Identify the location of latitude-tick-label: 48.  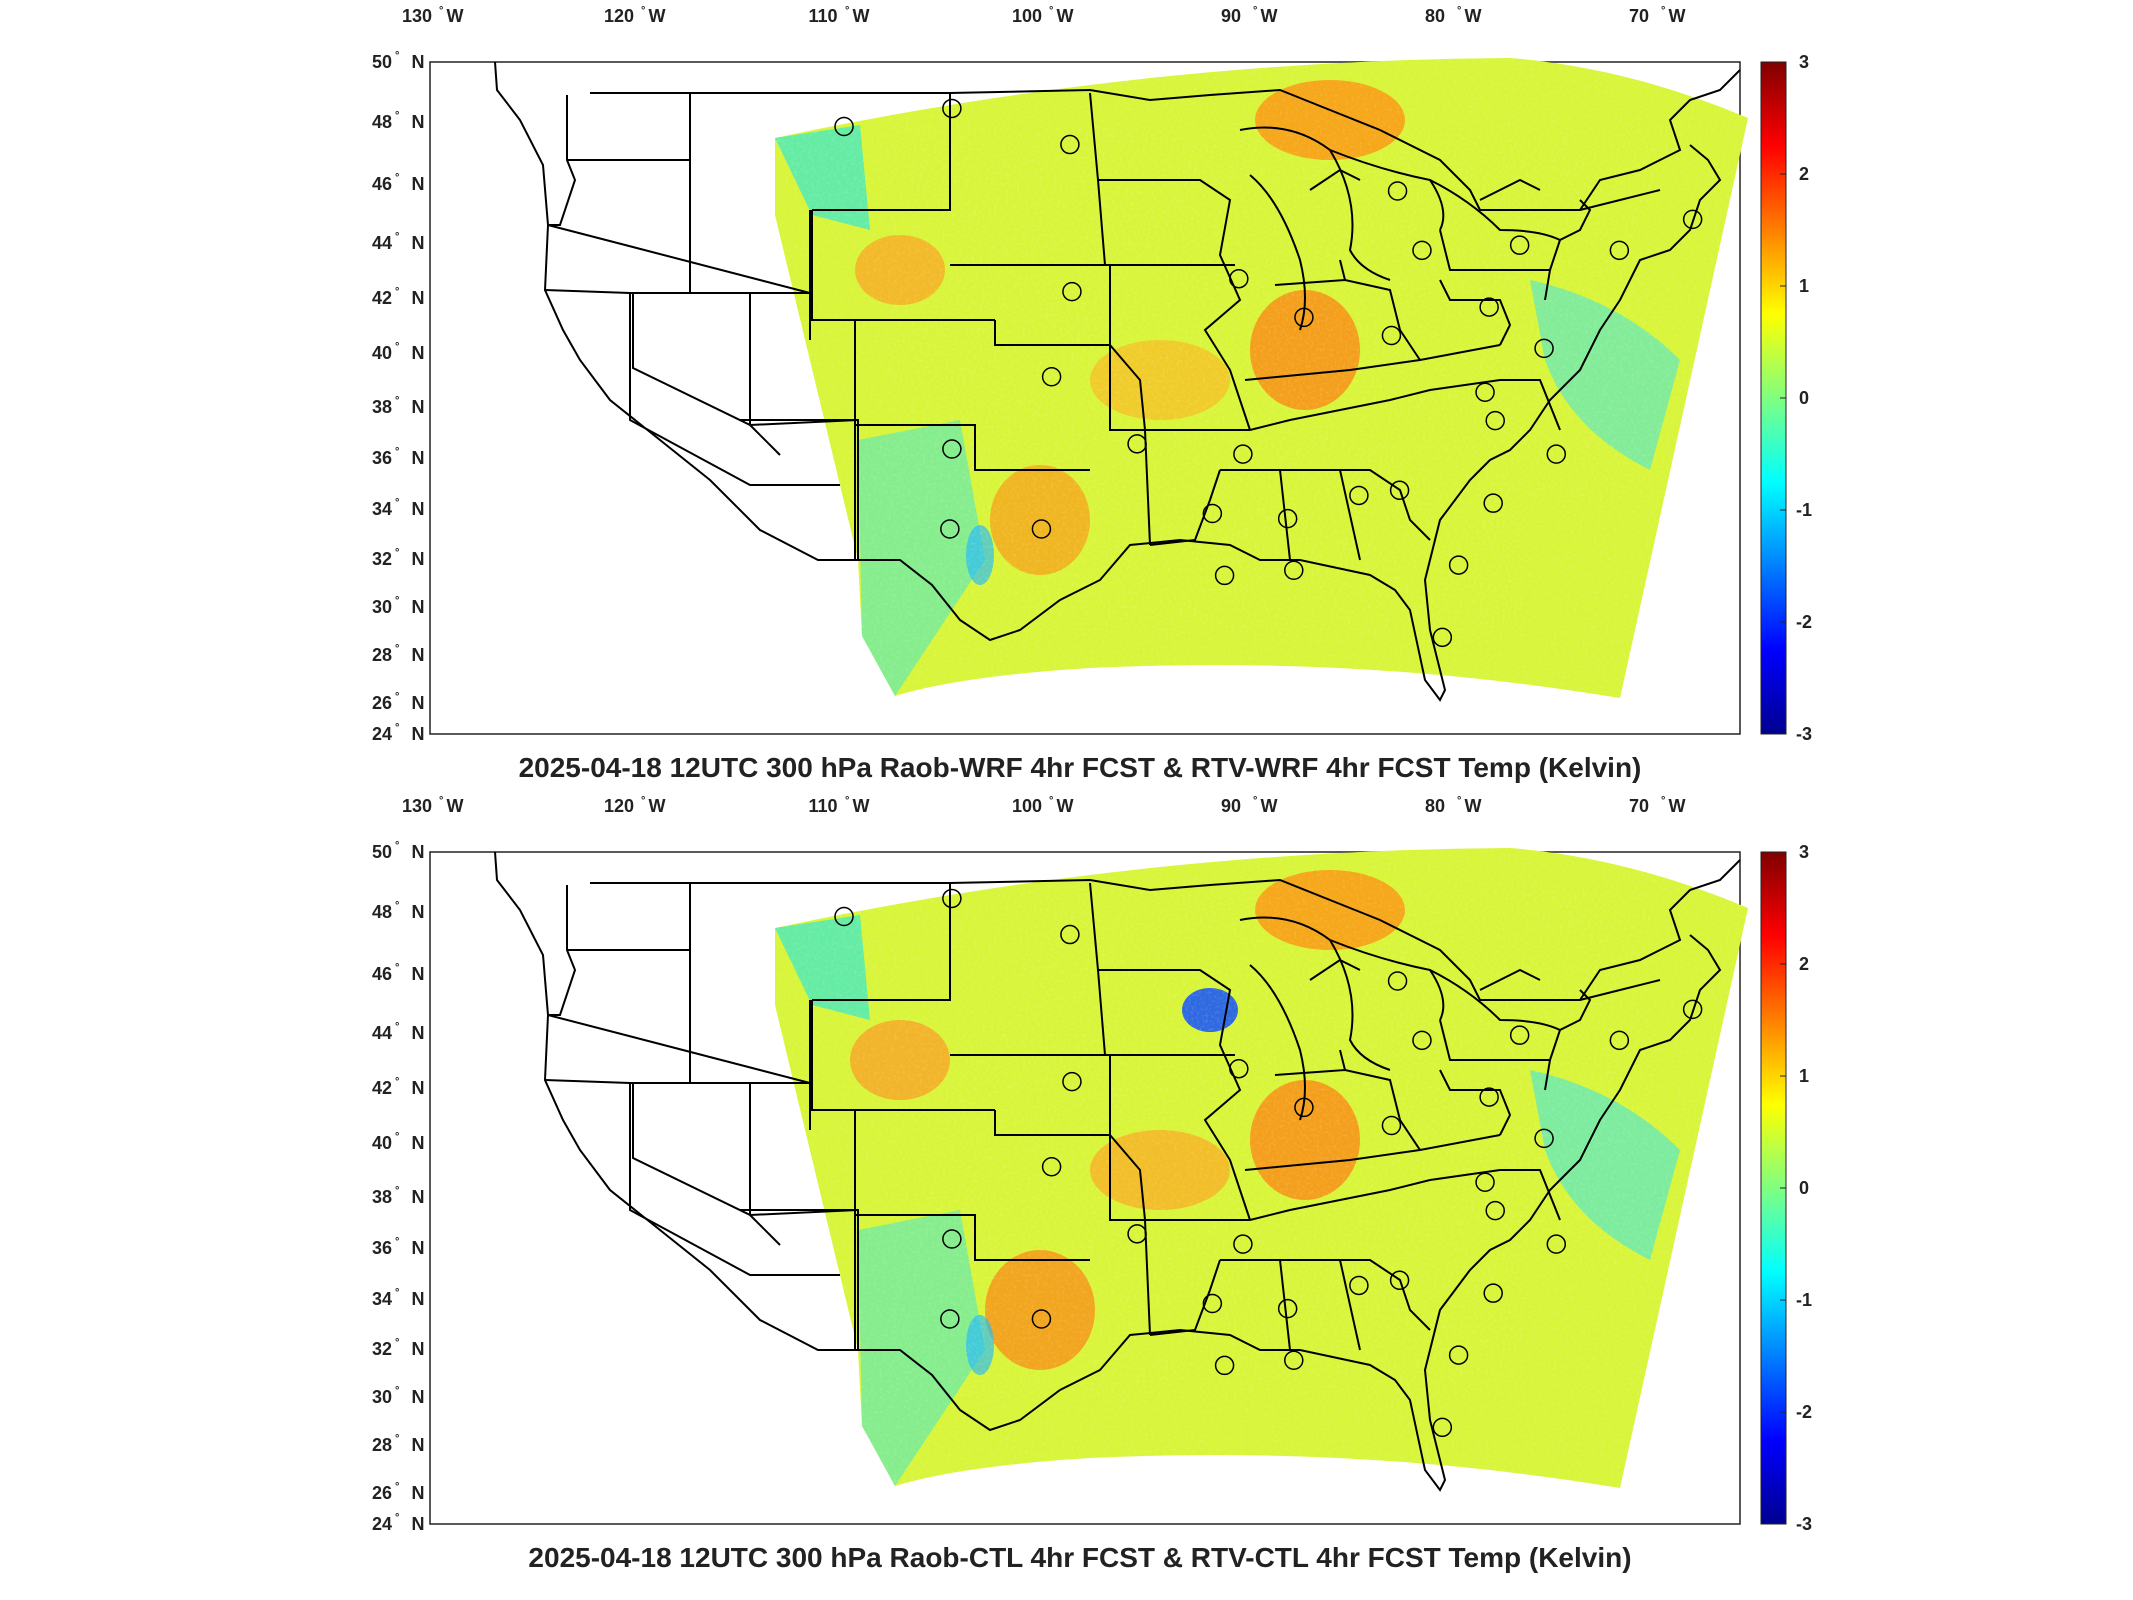
(382, 122).